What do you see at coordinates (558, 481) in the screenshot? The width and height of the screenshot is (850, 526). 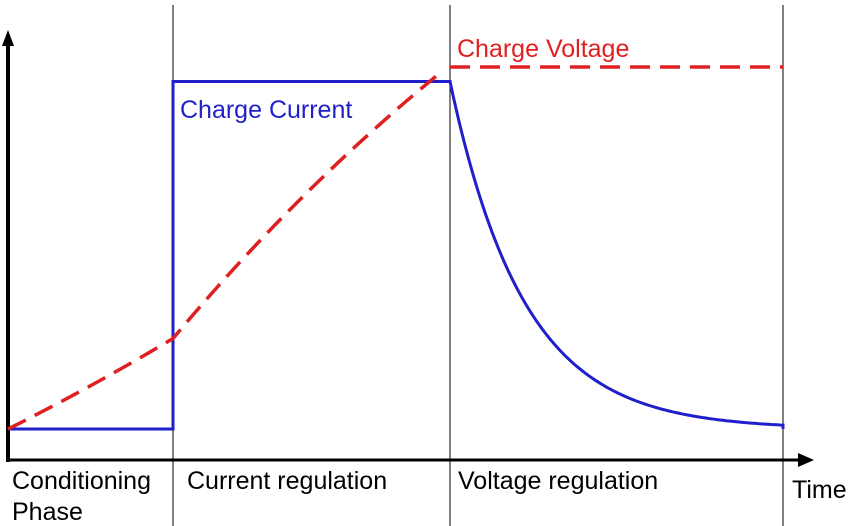 I see `phase-label-voltage-regulation: Voltage regulation` at bounding box center [558, 481].